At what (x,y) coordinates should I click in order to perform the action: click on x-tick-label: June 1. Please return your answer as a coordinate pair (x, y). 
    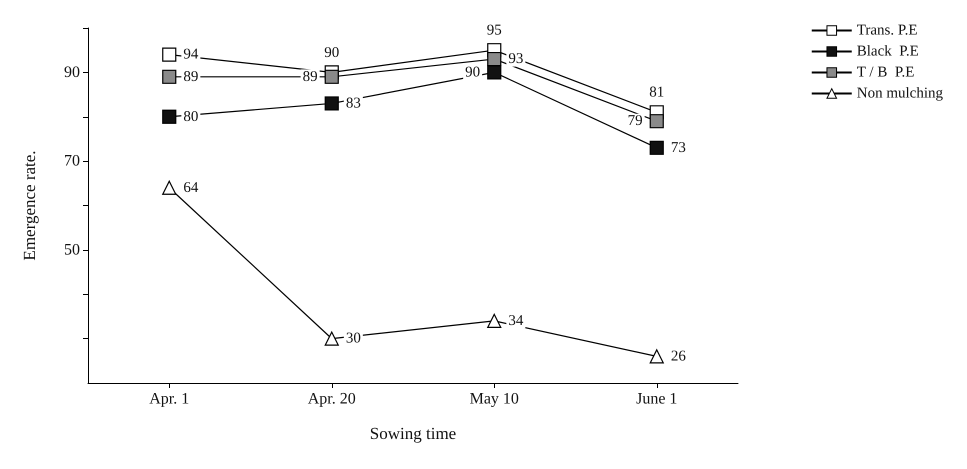
    Looking at the image, I should click on (657, 399).